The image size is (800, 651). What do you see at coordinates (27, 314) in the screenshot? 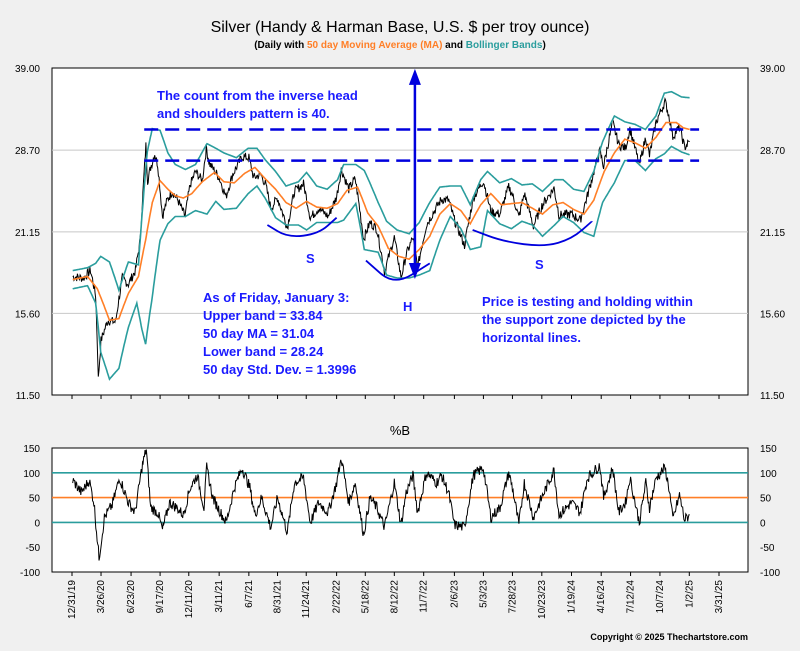
I see `price-y-tick-left: 15.60` at bounding box center [27, 314].